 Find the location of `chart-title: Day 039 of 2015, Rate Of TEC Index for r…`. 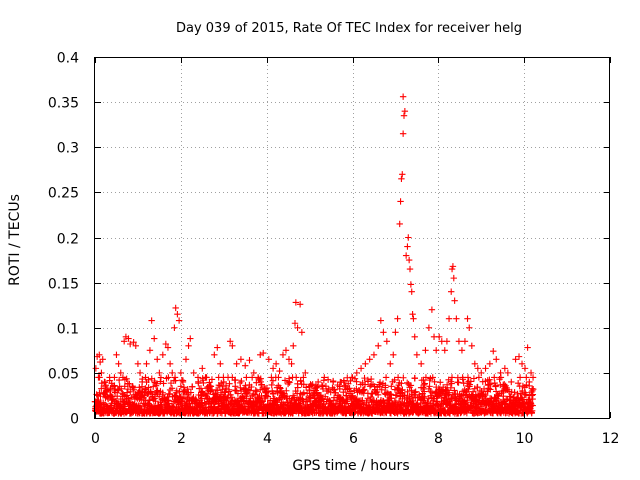

chart-title: Day 039 of 2015, Rate Of TEC Index for r… is located at coordinates (349, 28).